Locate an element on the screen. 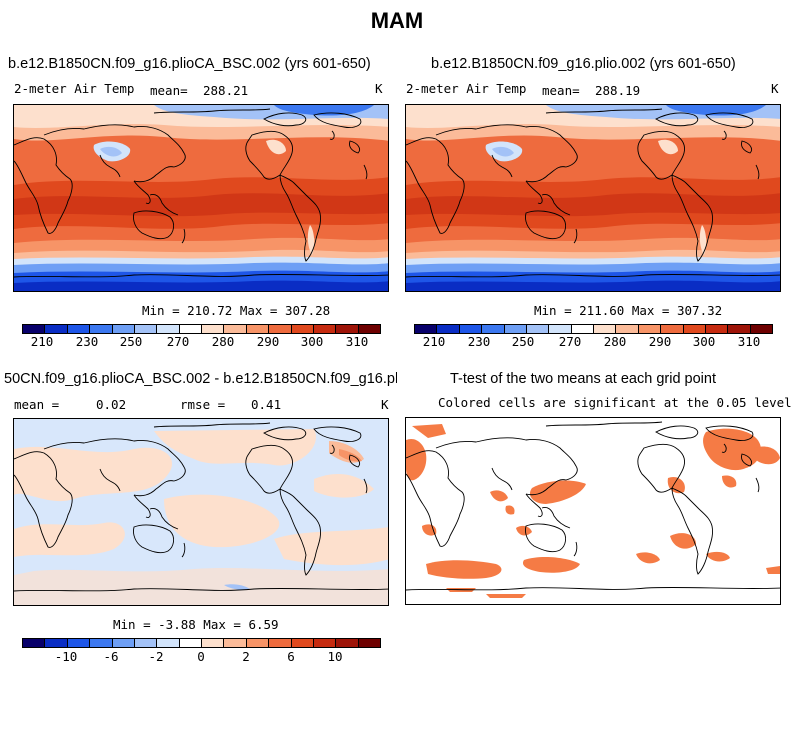 This screenshot has height=733, width=794. panel-3-rmse-label: rmse = is located at coordinates (203, 404).